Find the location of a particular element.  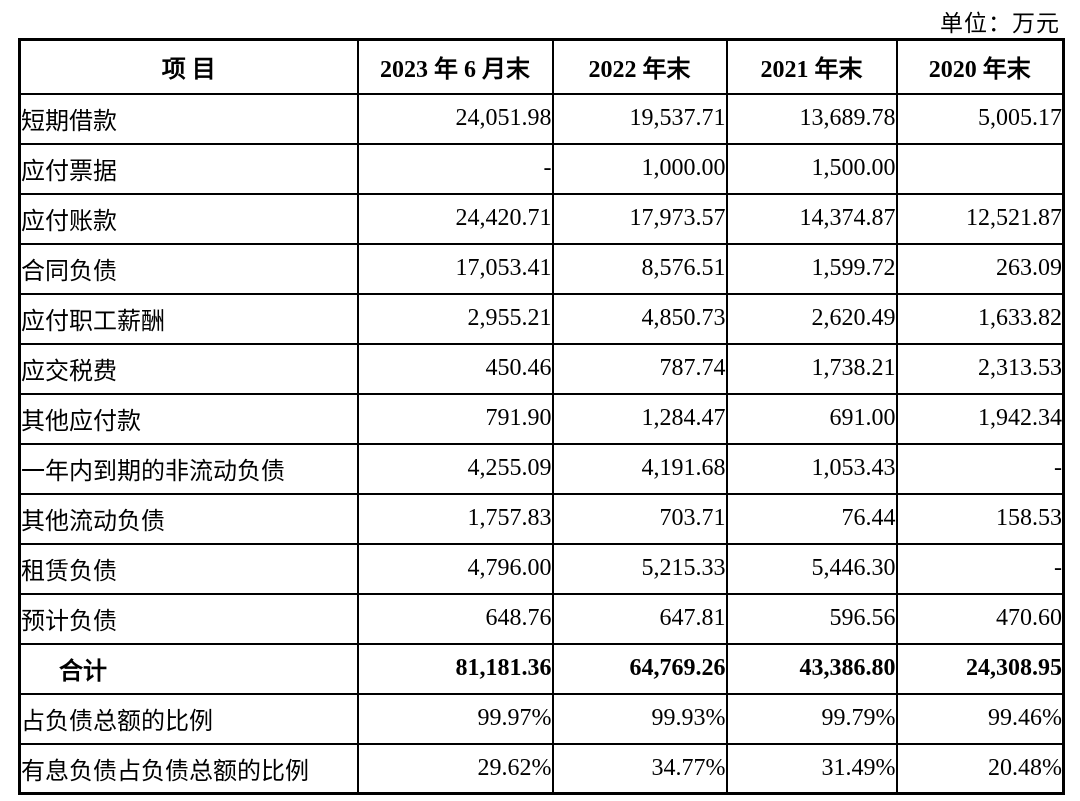

cell-value: 8,576.51 is located at coordinates (639, 268).